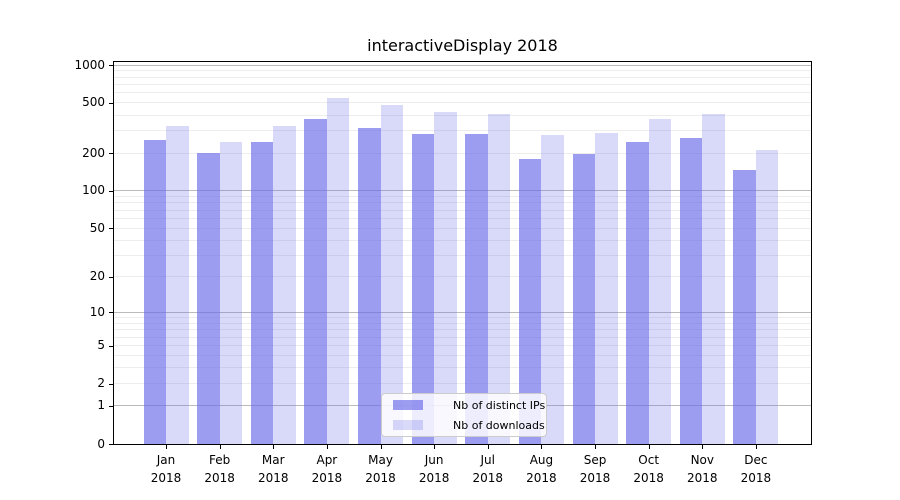  I want to click on top-spine, so click(462, 61).